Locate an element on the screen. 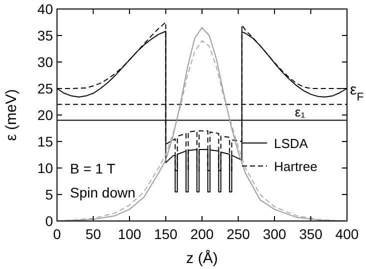  y-tick-label: 10 is located at coordinates (45, 168).